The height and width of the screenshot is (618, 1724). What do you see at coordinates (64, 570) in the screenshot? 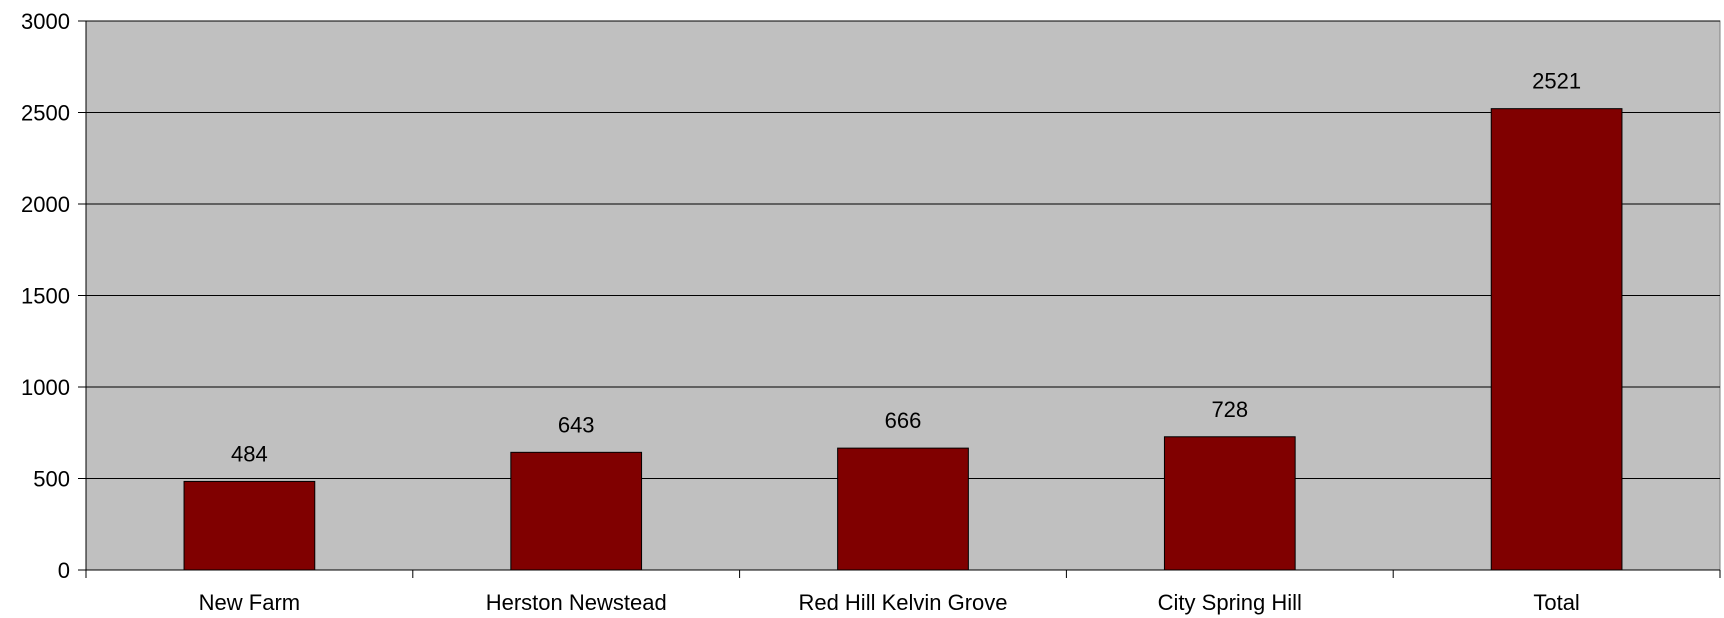
I see `y-tick-label: 0` at bounding box center [64, 570].